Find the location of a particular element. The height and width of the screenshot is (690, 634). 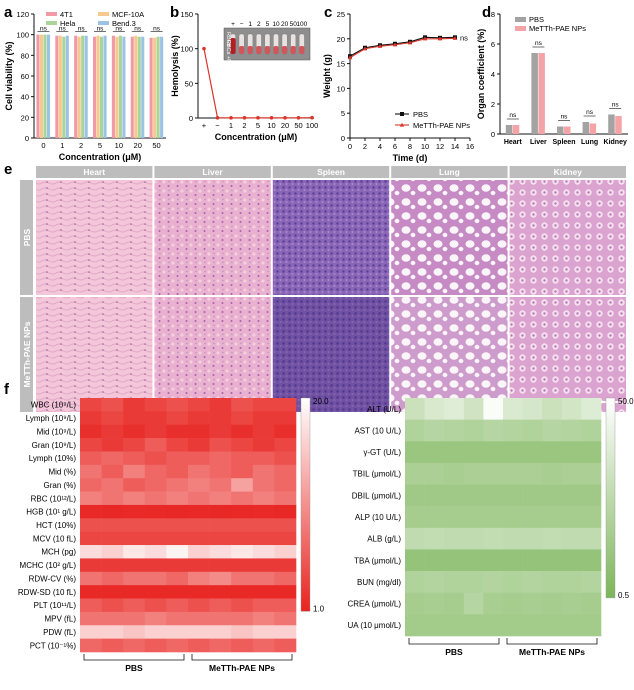

g-row-label: γ-GT (U/L) is located at coordinates (382, 452).